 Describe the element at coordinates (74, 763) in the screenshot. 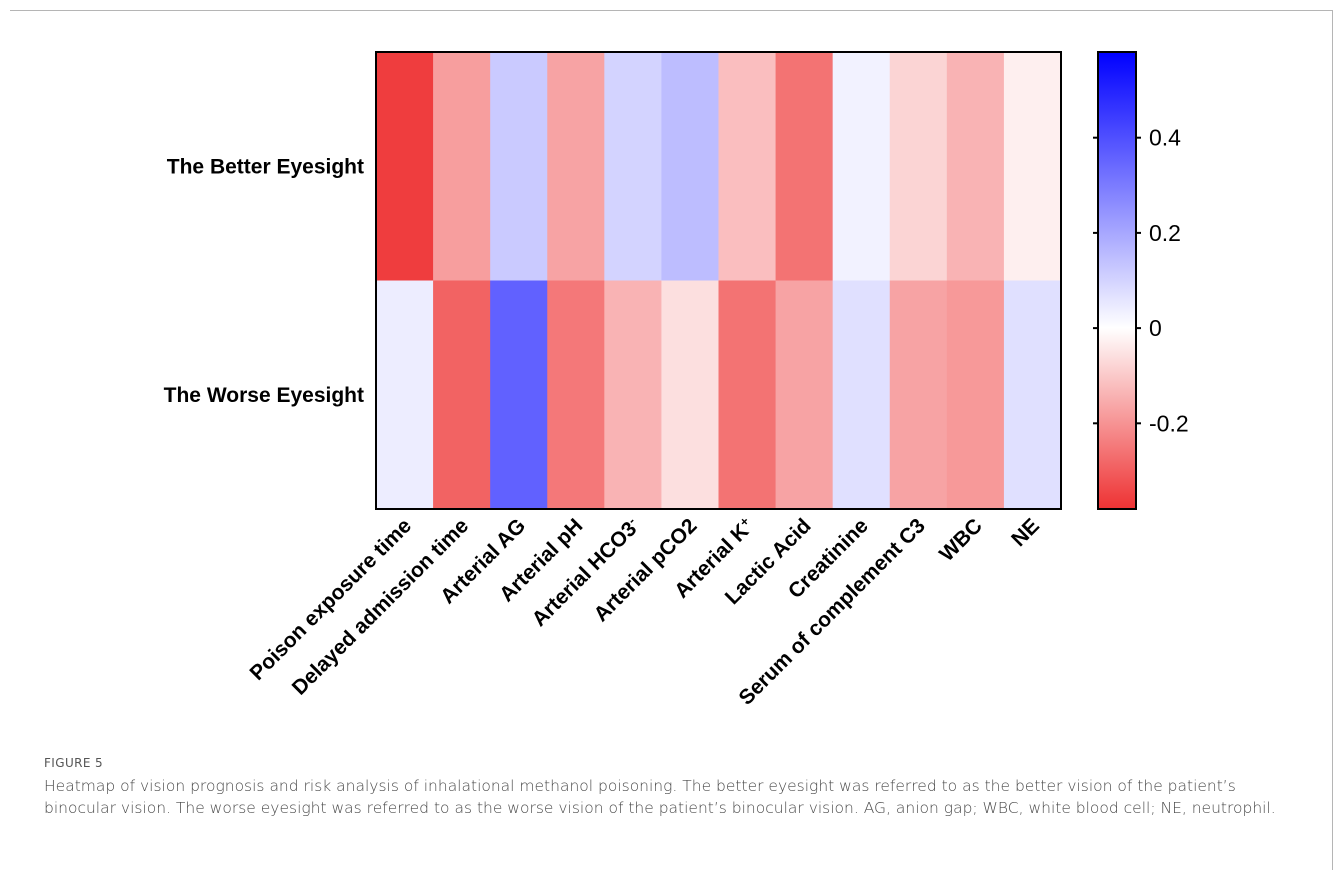

I see `figure-label: FIGURE 5` at that location.